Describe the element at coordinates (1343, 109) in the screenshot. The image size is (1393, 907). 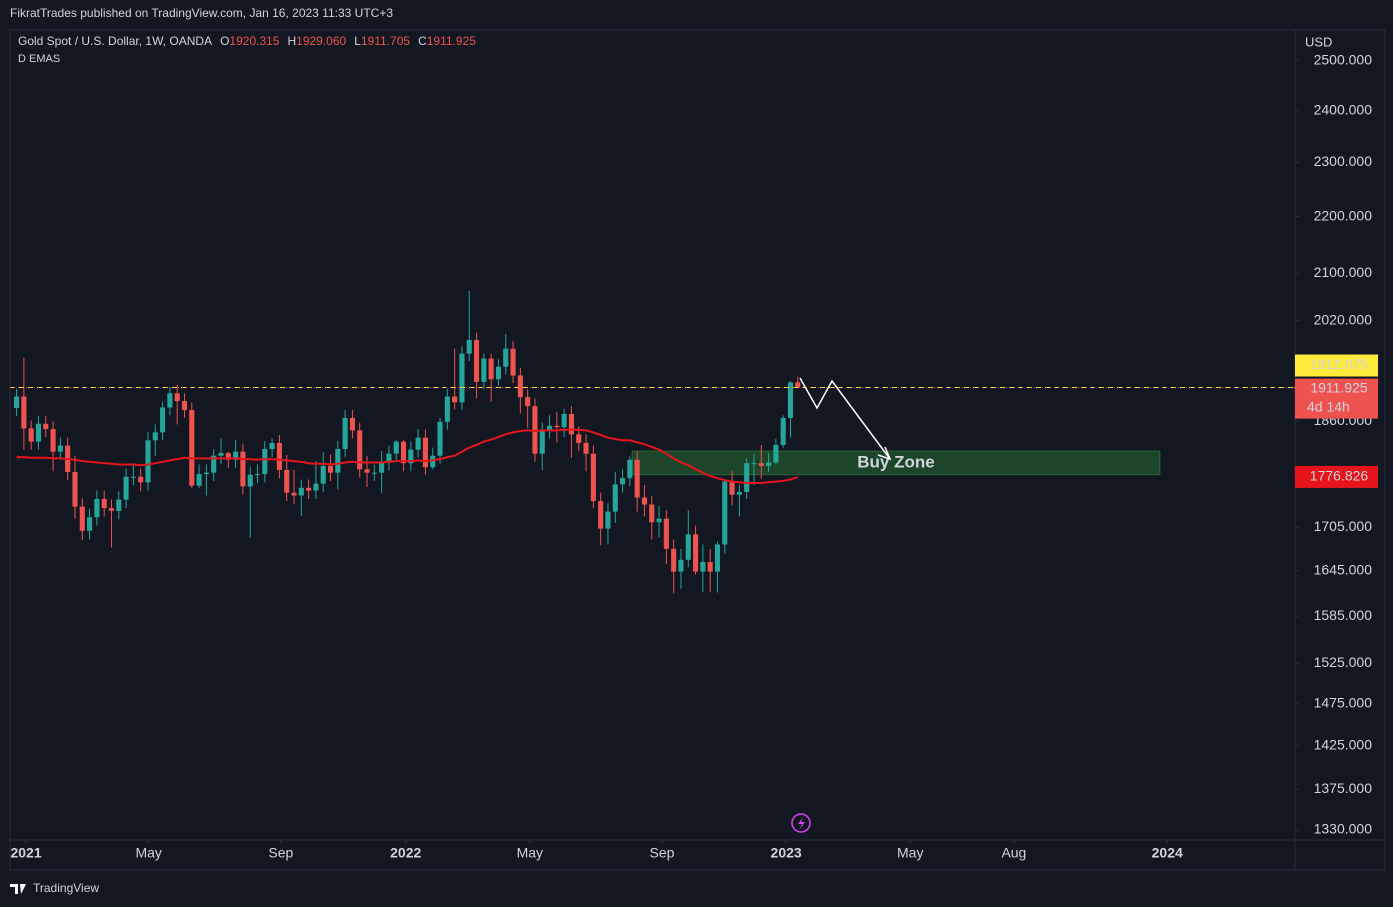
I see `y-tick-label: 2400.000` at that location.